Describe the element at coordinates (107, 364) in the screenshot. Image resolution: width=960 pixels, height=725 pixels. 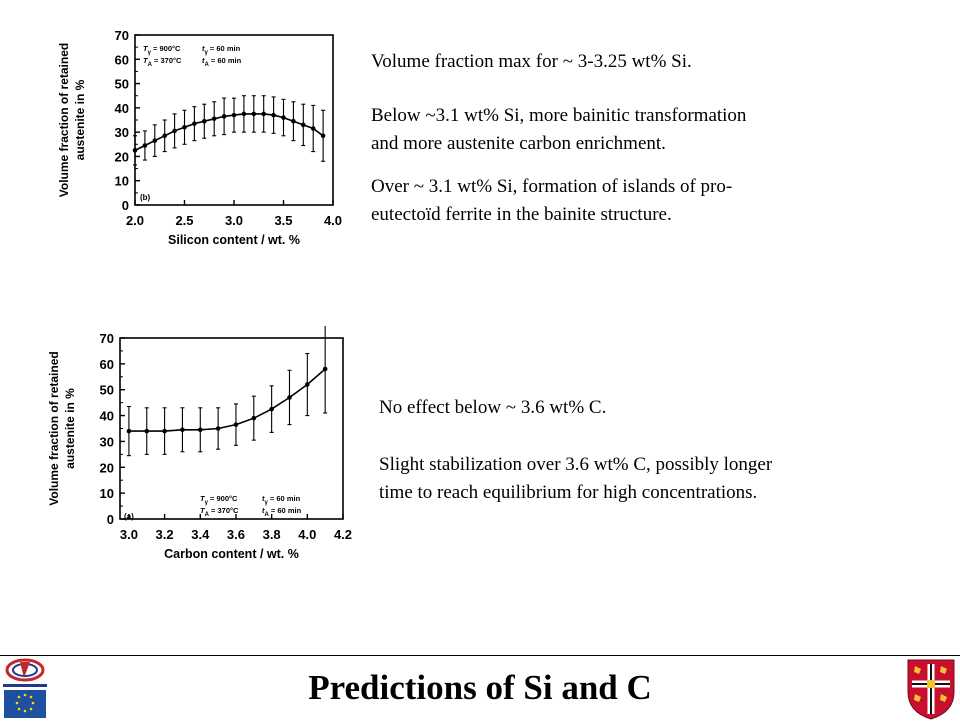
I see `c-y-tick-label: 60` at that location.